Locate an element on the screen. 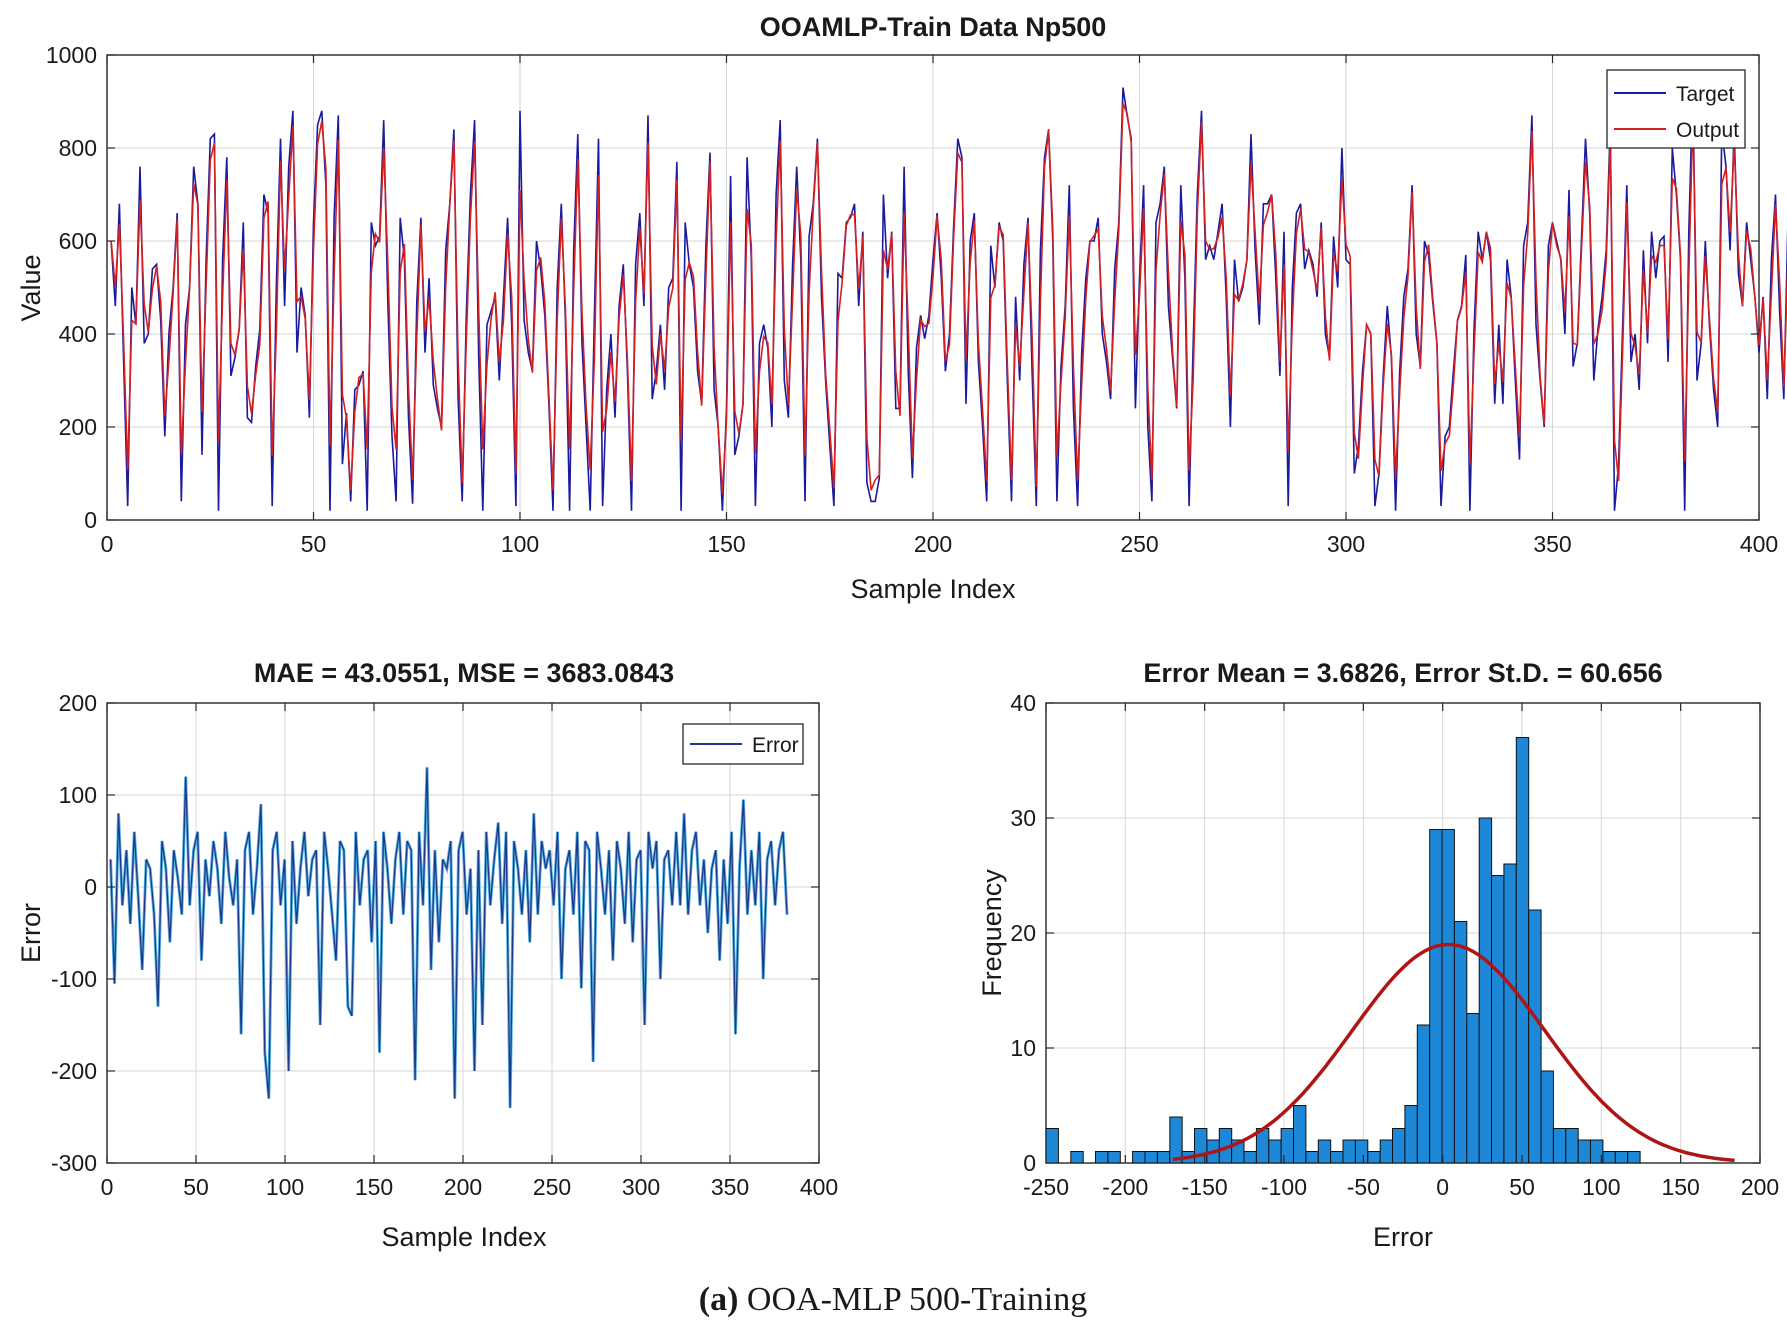  error-series is located at coordinates (449, 937).